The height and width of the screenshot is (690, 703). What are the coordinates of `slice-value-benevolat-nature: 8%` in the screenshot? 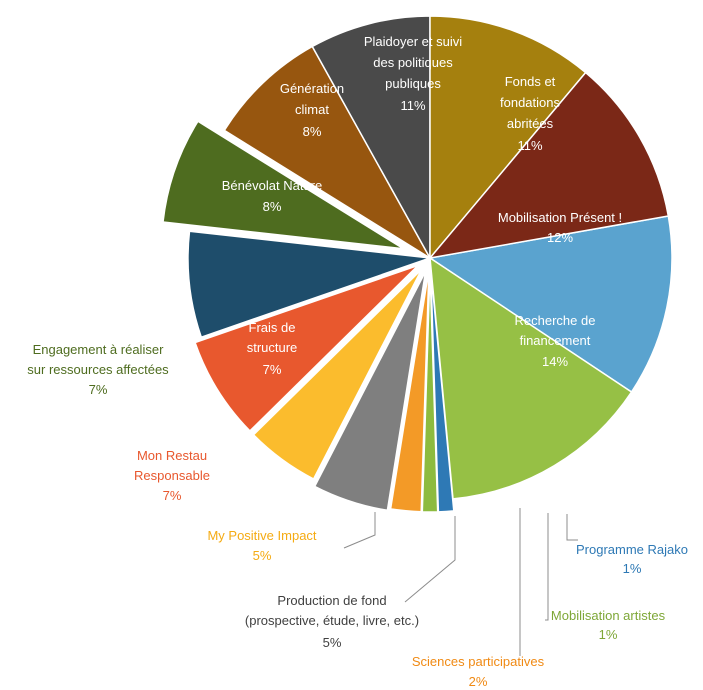 It's located at (272, 206).